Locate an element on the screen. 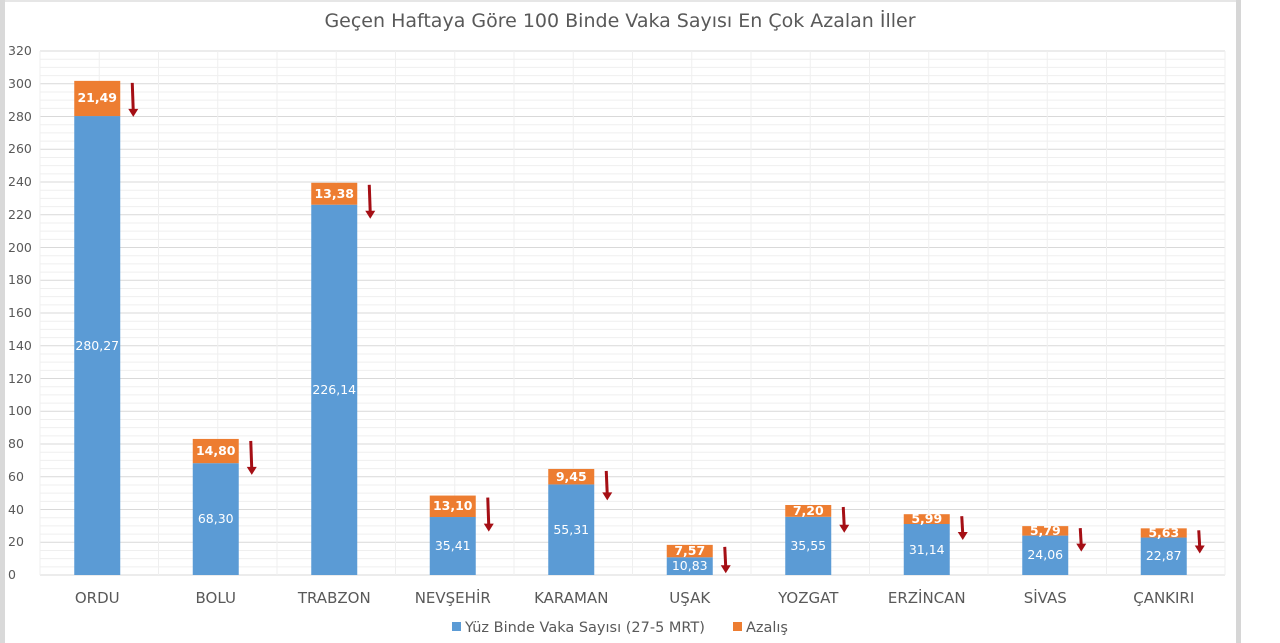 The height and width of the screenshot is (643, 1280). y-axis-tick-label: 200 is located at coordinates (20, 247).